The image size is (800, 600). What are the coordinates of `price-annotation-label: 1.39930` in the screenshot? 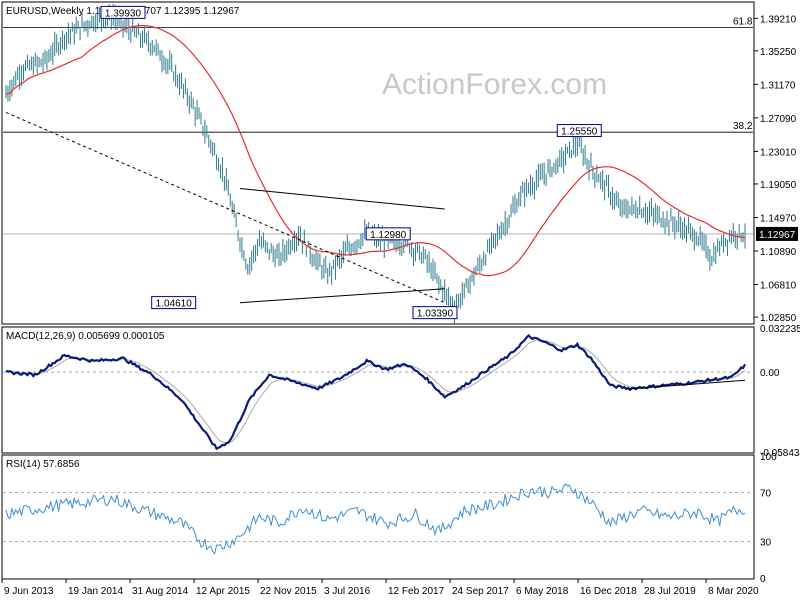 It's located at (123, 13).